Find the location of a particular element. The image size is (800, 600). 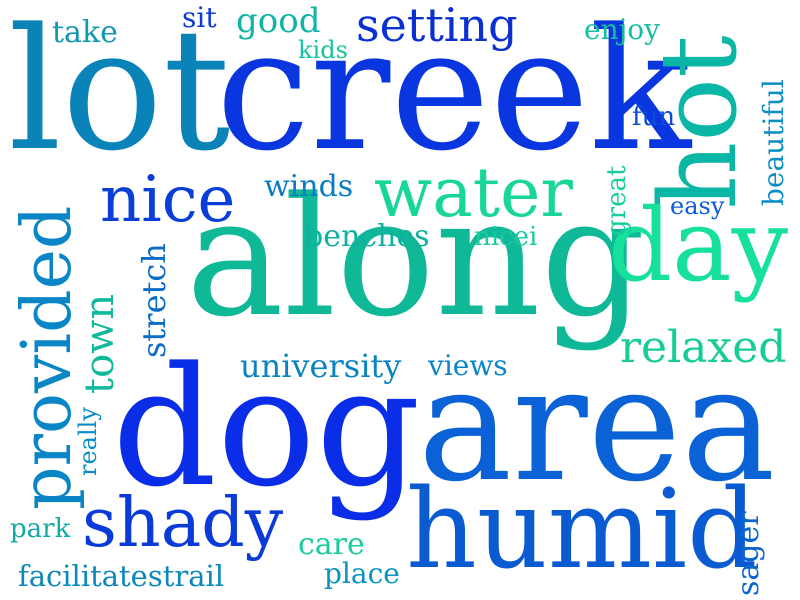

word-setting: setting is located at coordinates (437, 26).